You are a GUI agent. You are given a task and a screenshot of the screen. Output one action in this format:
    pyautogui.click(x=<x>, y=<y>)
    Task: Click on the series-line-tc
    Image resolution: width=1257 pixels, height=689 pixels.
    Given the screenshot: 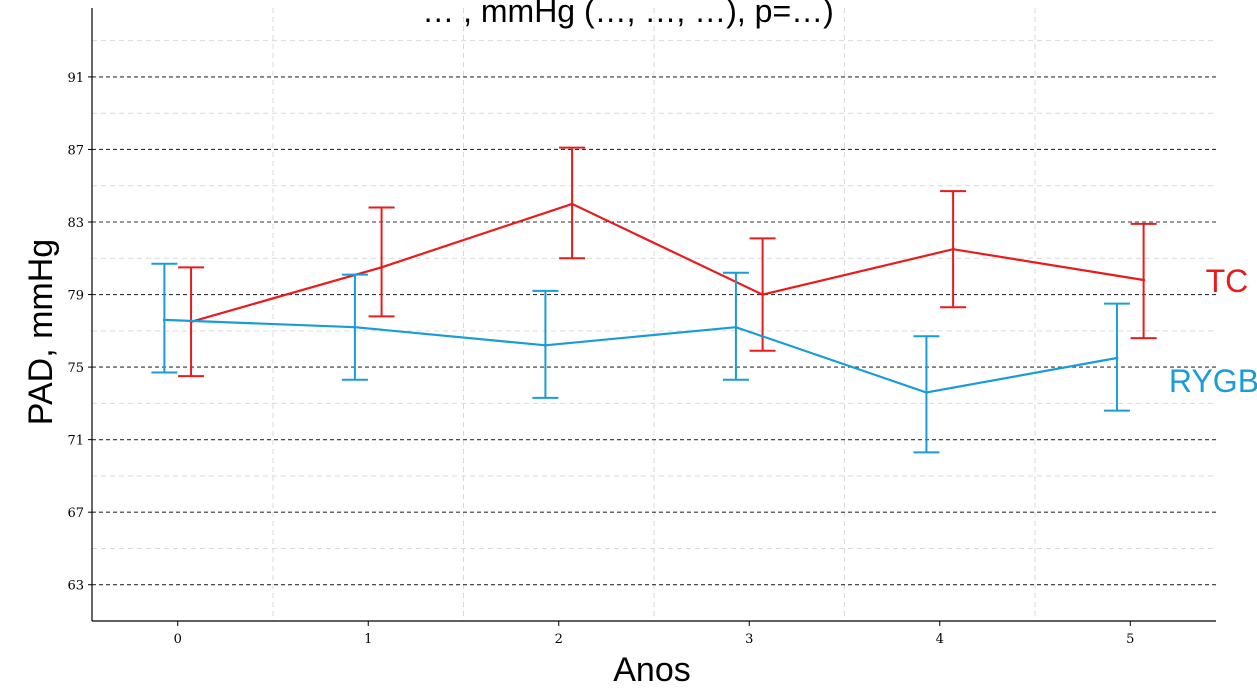 What is the action you would take?
    pyautogui.click(x=667, y=262)
    